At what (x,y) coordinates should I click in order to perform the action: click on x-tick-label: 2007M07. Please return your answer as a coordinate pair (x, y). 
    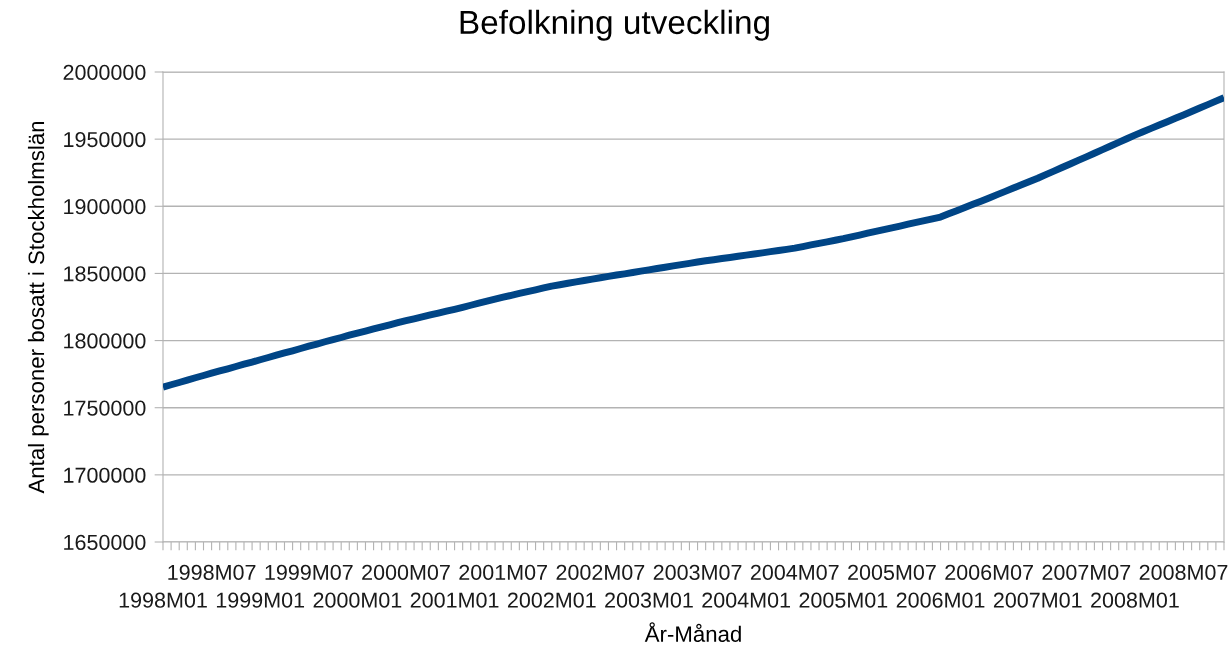
    Looking at the image, I should click on (1086, 572).